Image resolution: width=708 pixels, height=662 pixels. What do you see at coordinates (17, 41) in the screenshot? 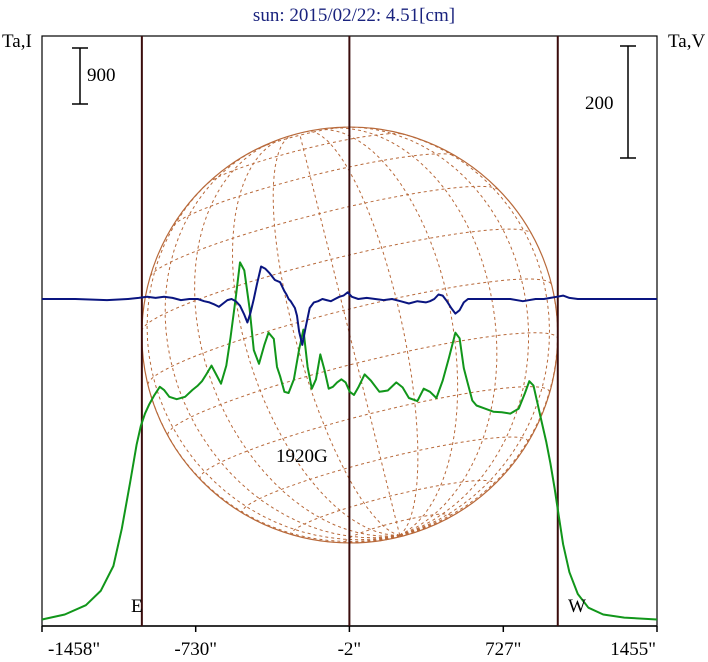
I see `left-axis-label: Ta,I` at bounding box center [17, 41].